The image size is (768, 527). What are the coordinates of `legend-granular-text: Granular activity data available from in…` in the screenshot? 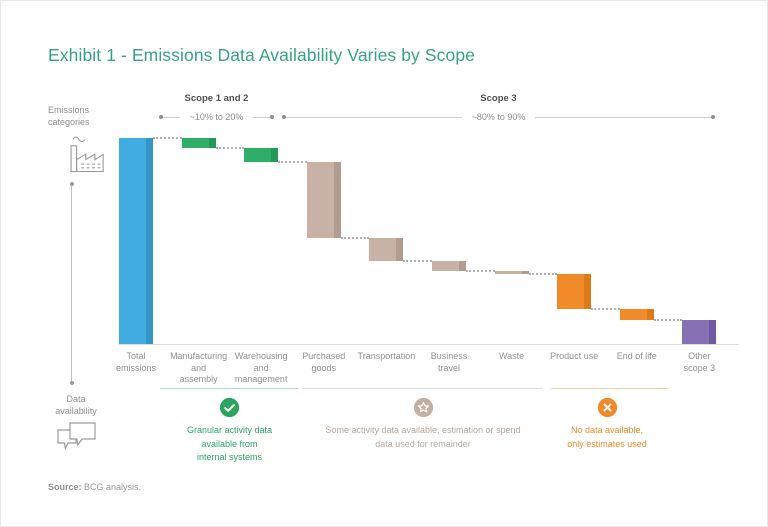 It's located at (229, 443).